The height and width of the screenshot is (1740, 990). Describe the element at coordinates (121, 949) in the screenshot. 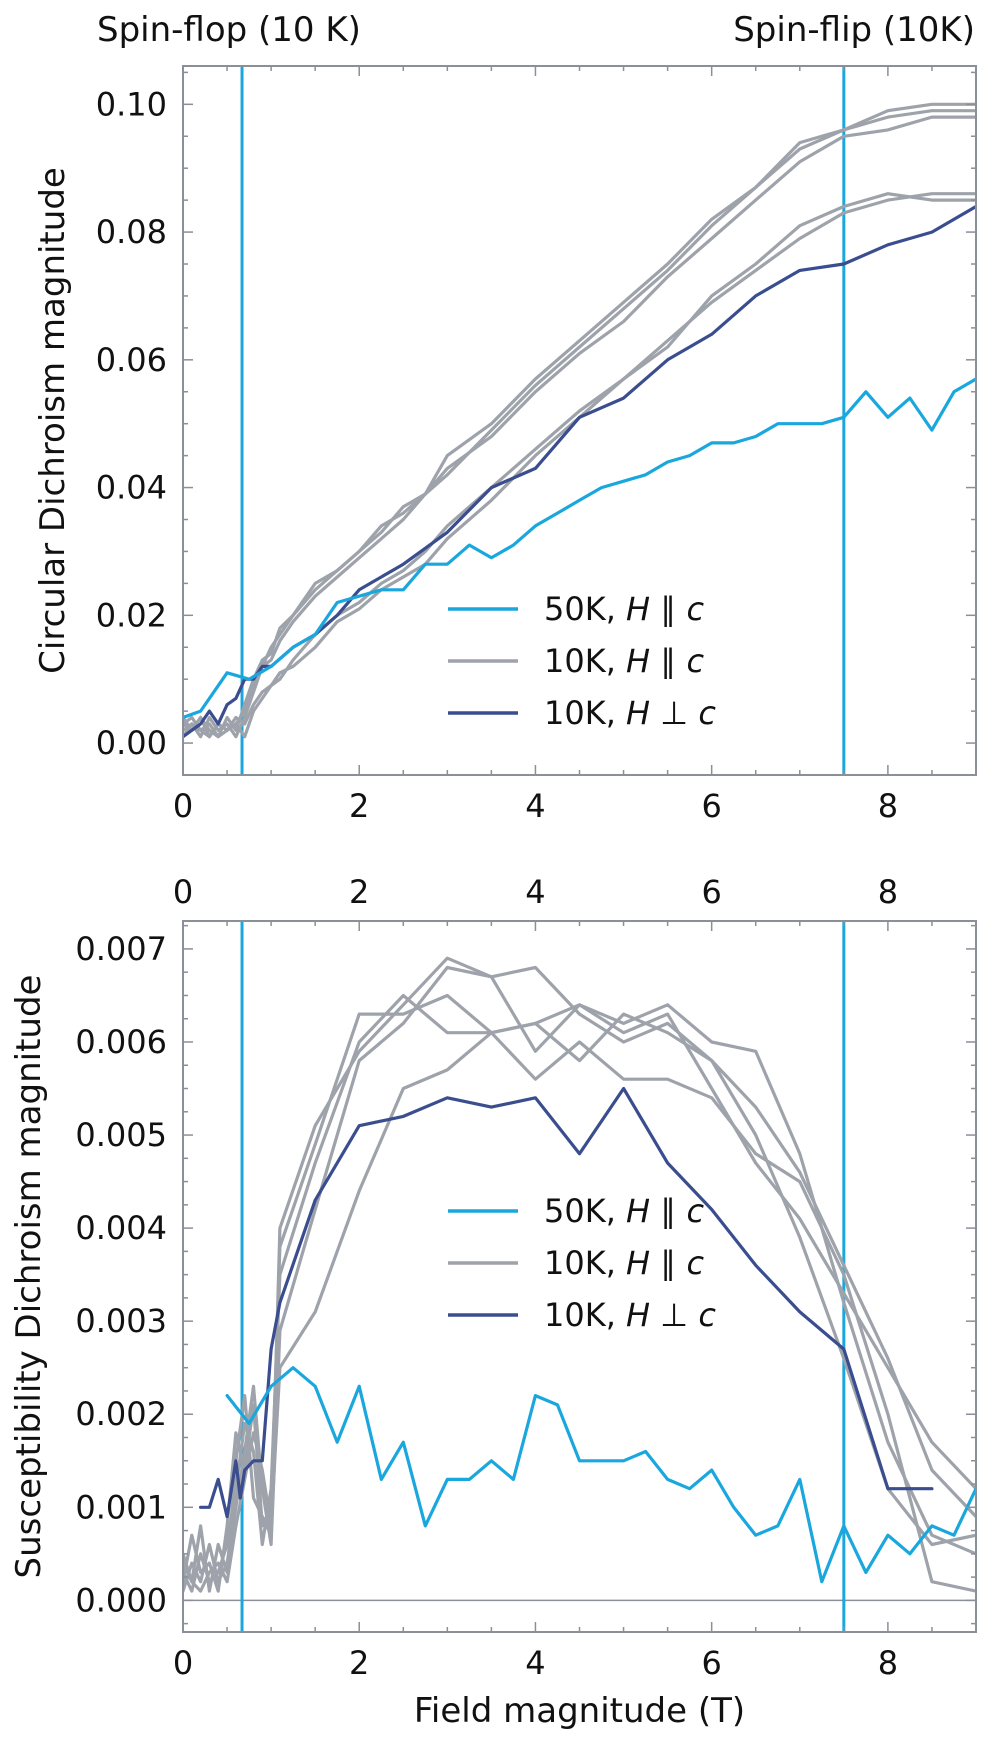

I see `y-tick-label: 0.007` at that location.